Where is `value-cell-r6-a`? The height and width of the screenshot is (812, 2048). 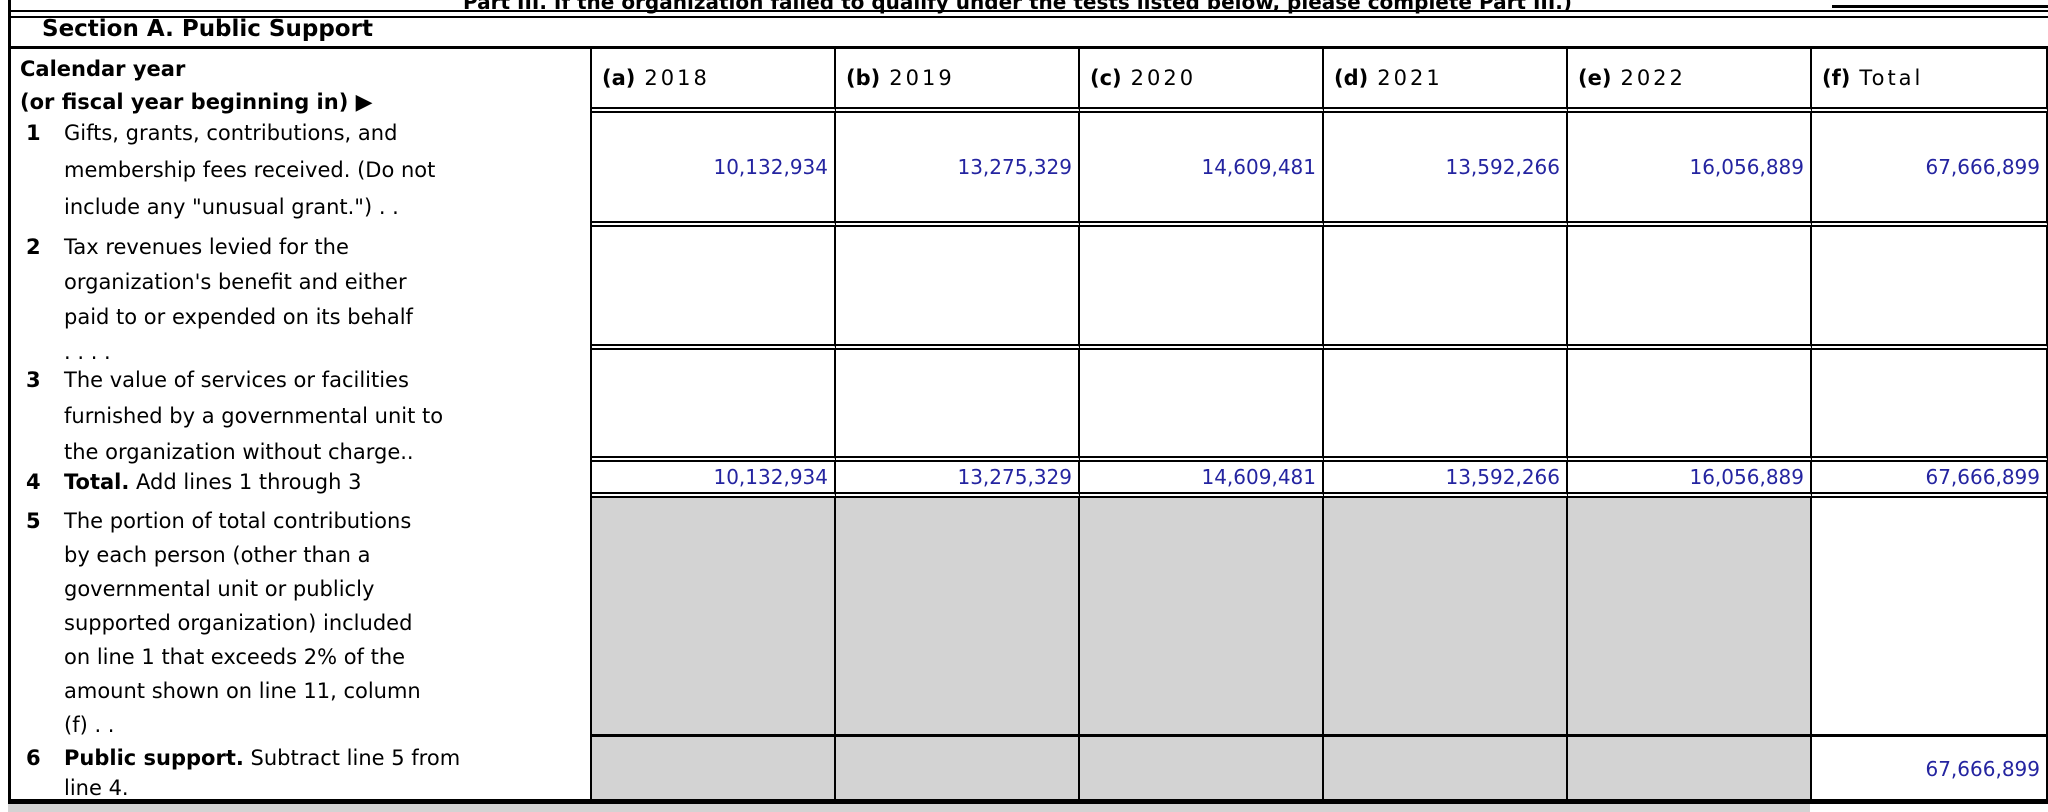
value-cell-r6-a is located at coordinates (714, 769).